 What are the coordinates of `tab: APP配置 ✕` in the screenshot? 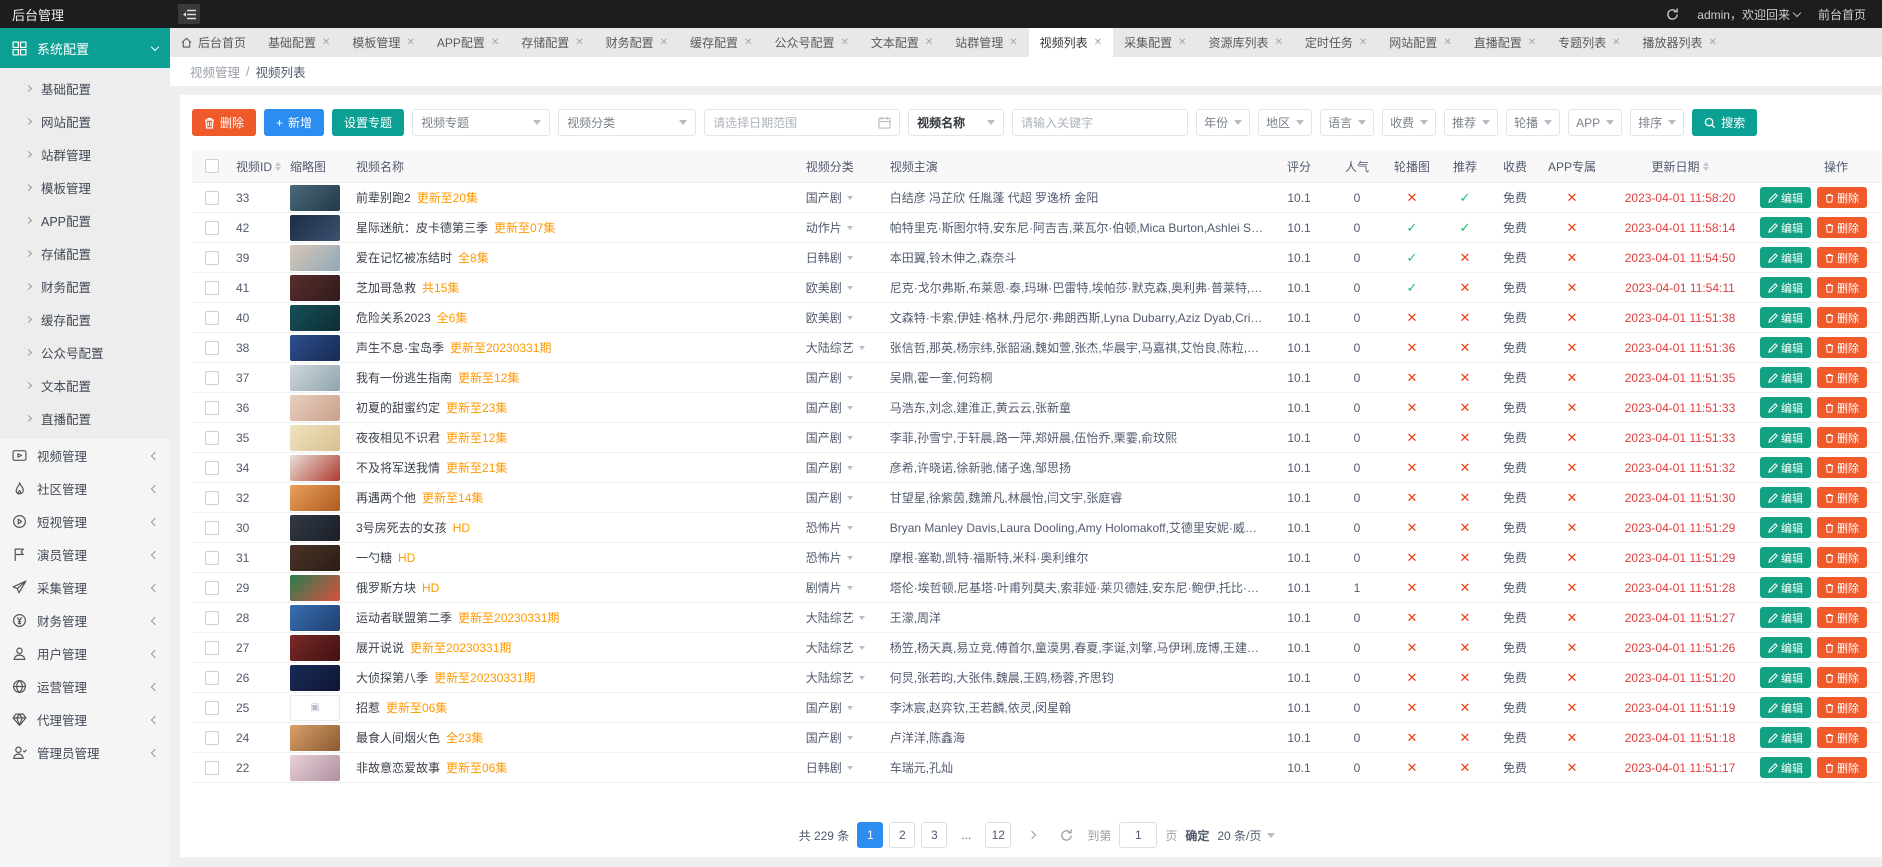 It's located at (468, 42).